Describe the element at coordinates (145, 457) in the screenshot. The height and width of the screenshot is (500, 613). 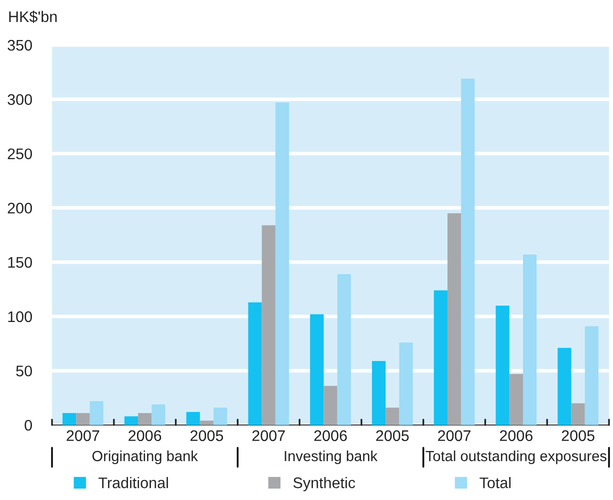
I see `text: Originating bank` at that location.